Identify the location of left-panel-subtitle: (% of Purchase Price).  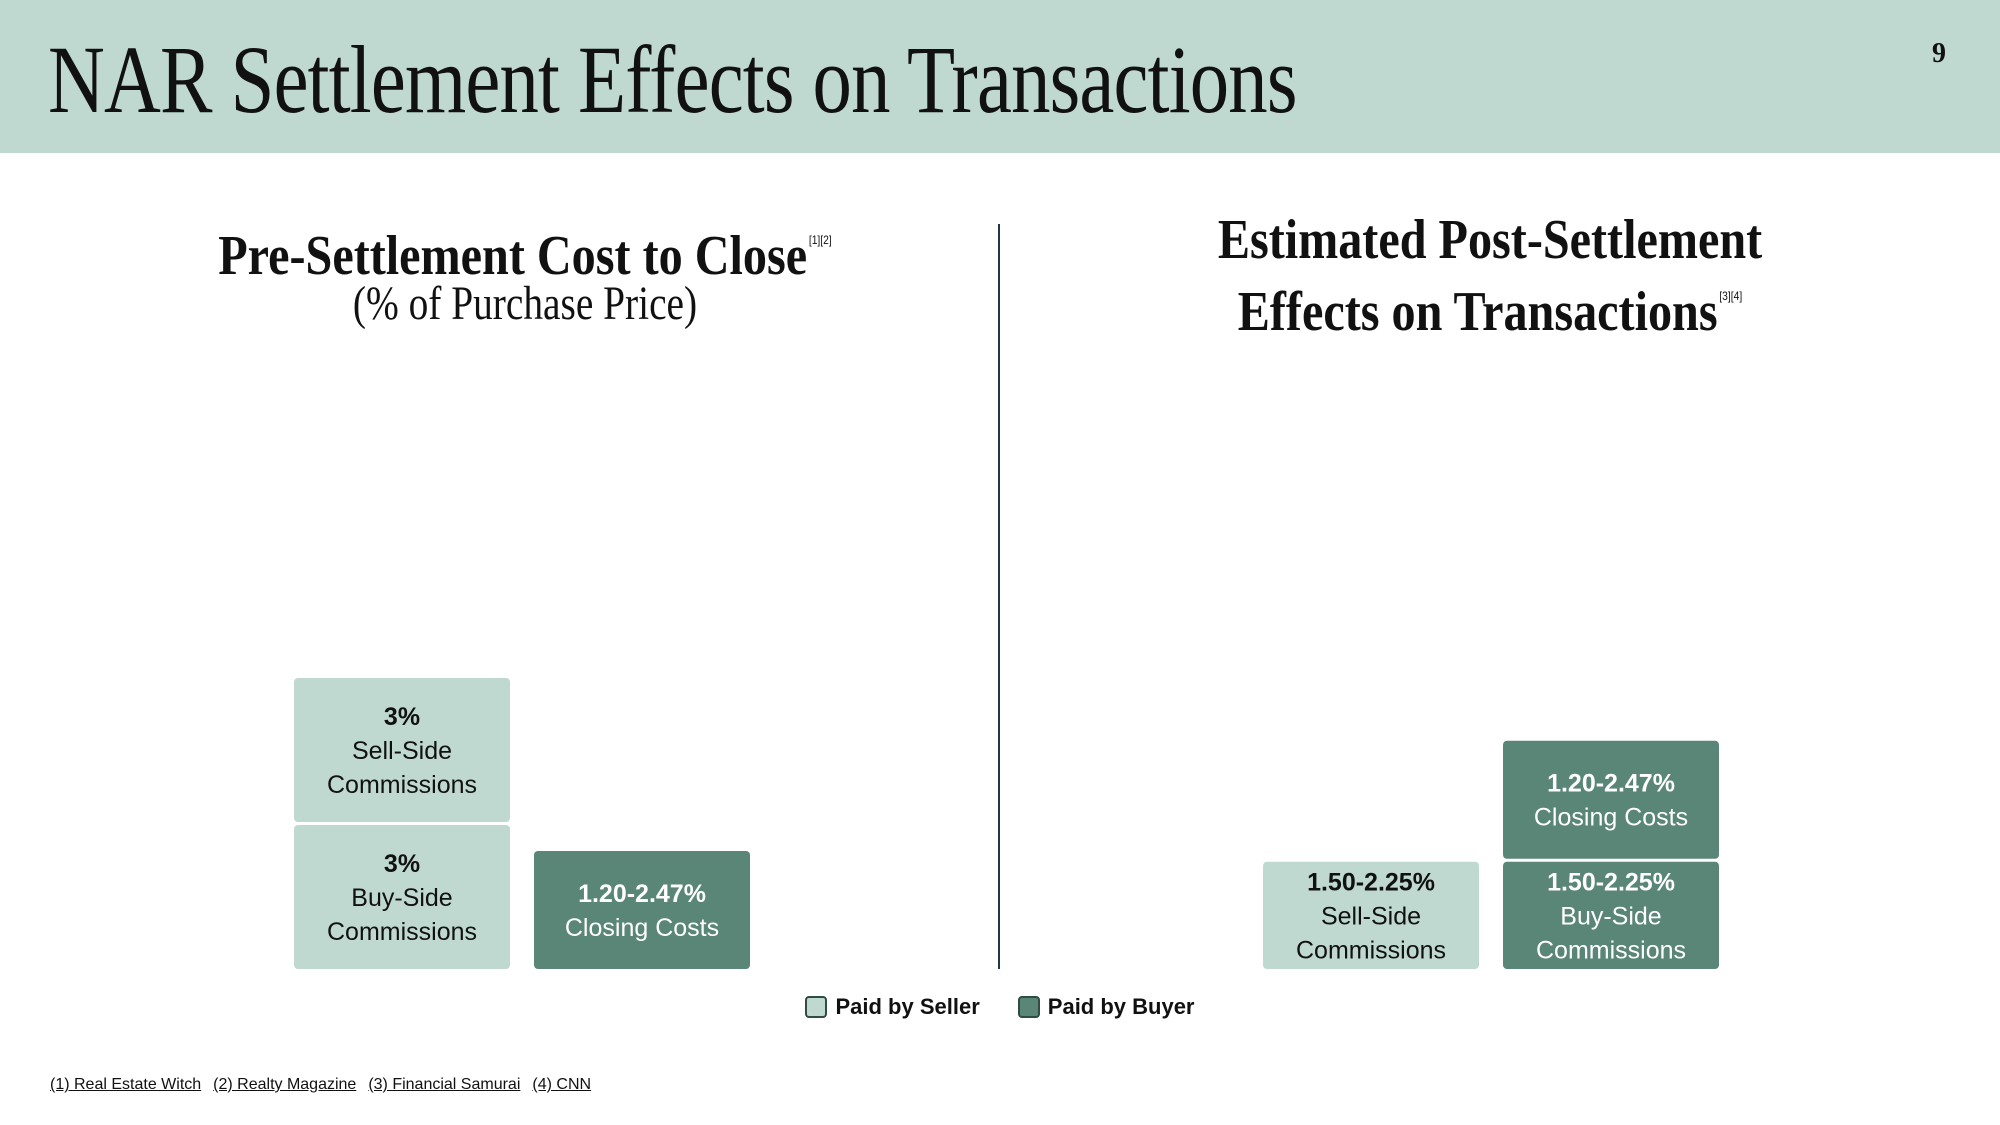
(525, 303).